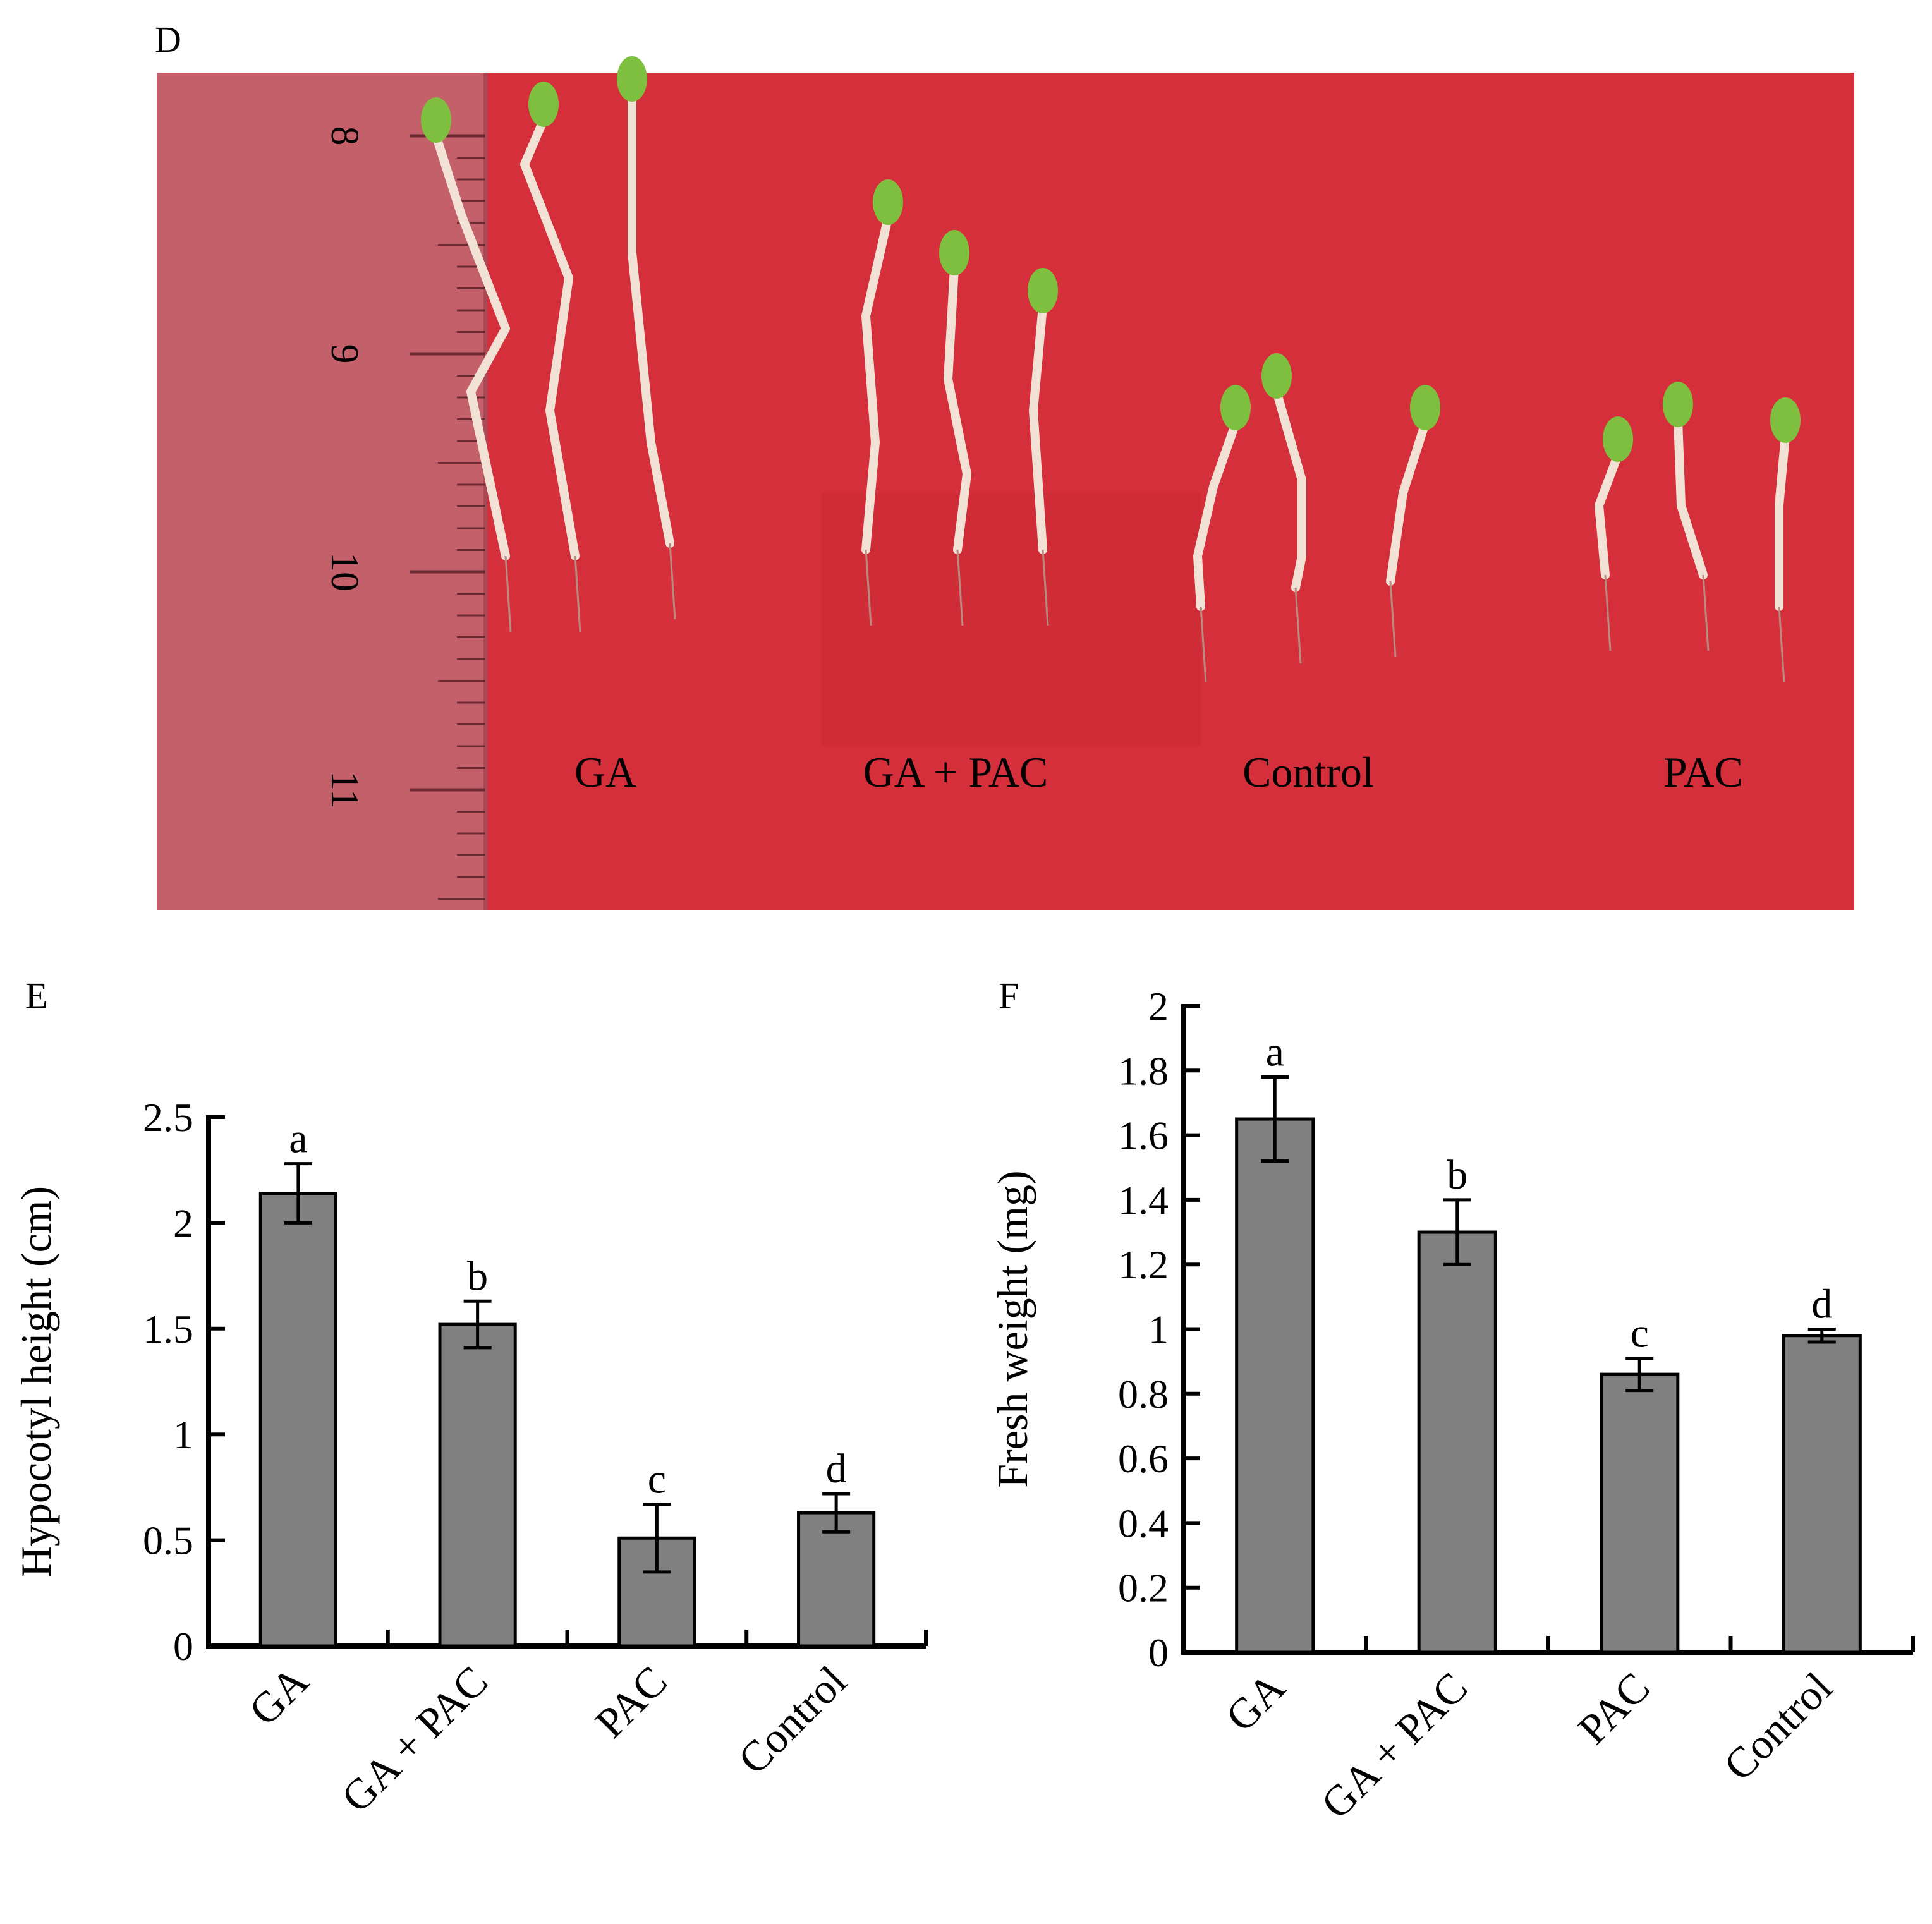 This screenshot has width=1932, height=1924. What do you see at coordinates (344, 571) in the screenshot?
I see `ruler-label: 10` at bounding box center [344, 571].